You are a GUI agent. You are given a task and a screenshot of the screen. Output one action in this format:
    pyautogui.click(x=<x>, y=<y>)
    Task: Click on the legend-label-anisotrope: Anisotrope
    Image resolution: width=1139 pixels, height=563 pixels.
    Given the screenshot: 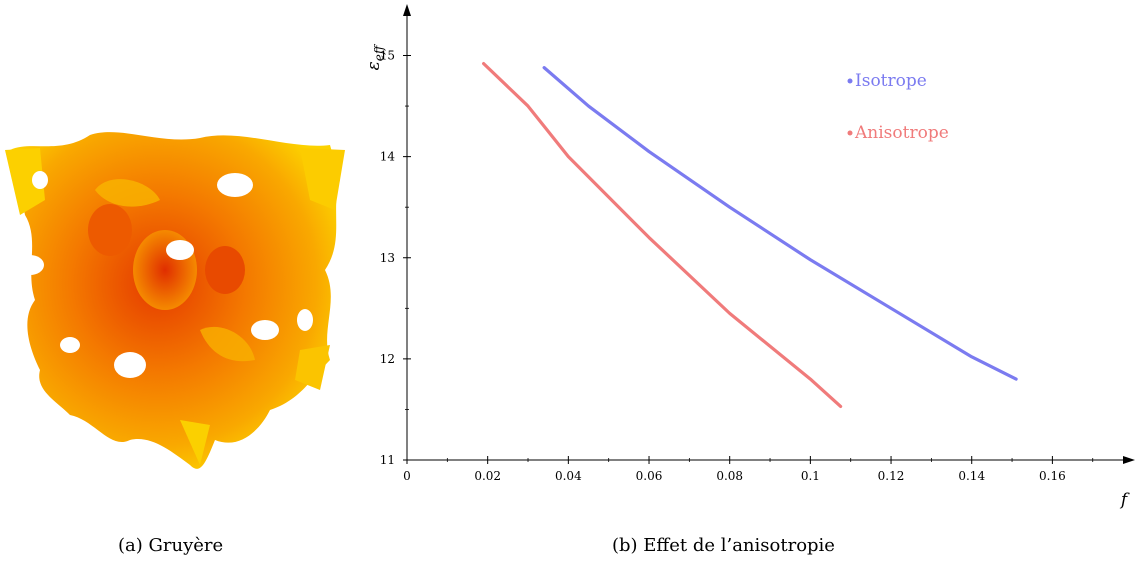 What is the action you would take?
    pyautogui.click(x=901, y=133)
    